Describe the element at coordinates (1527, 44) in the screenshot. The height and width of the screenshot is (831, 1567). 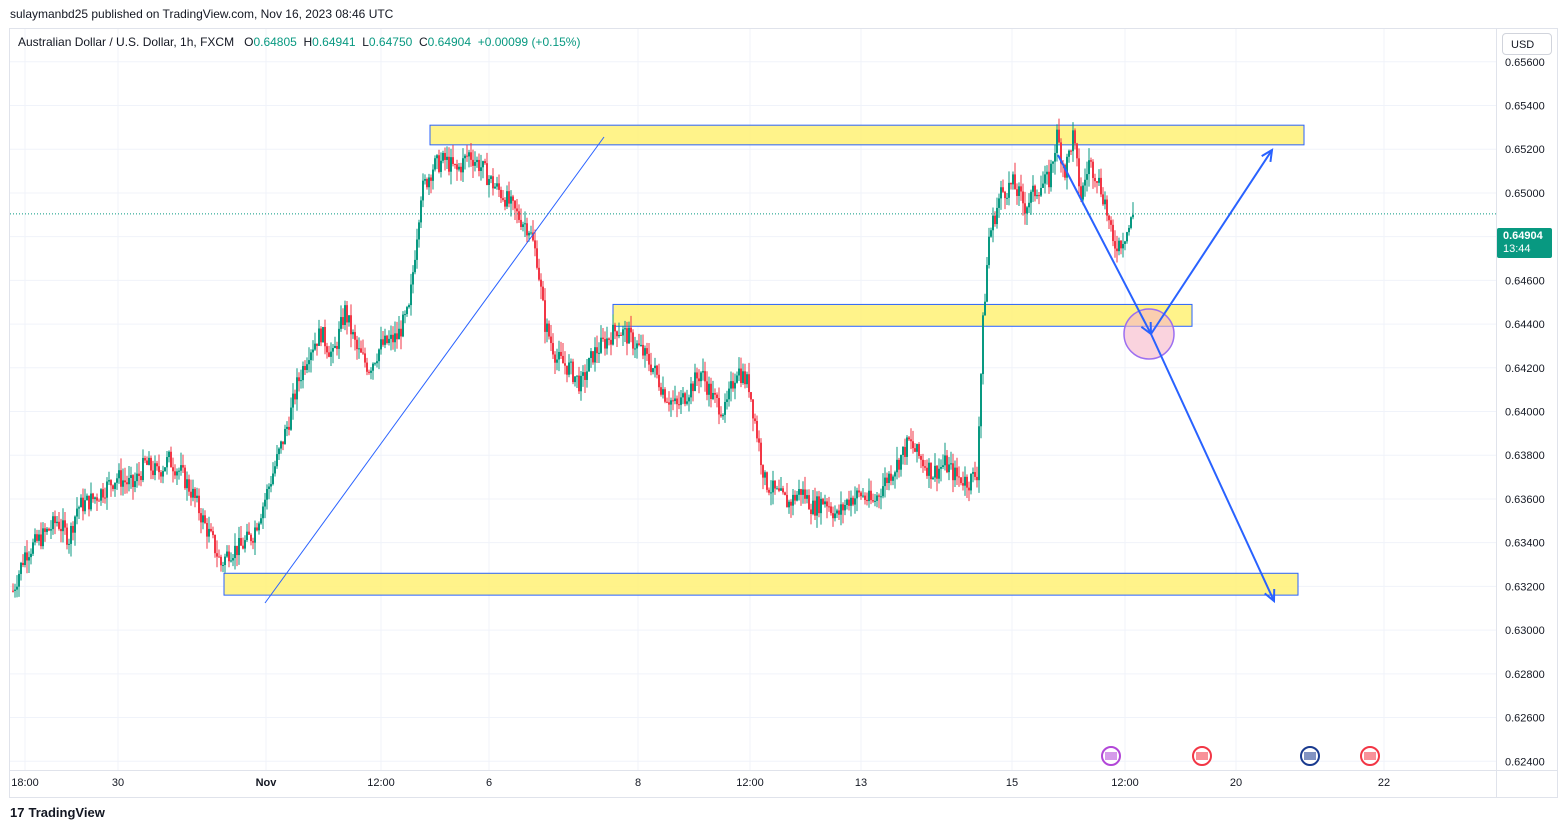
I see `currency-button: USD` at that location.